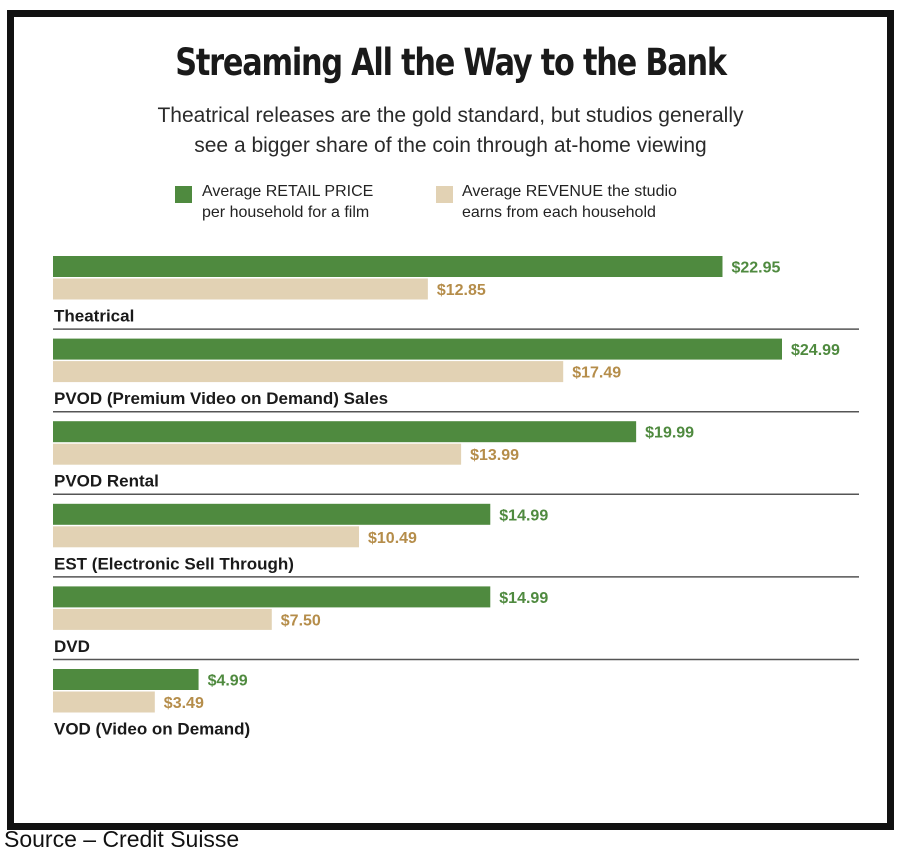  Describe the element at coordinates (72, 646) in the screenshot. I see `category-label-4: DVD` at that location.